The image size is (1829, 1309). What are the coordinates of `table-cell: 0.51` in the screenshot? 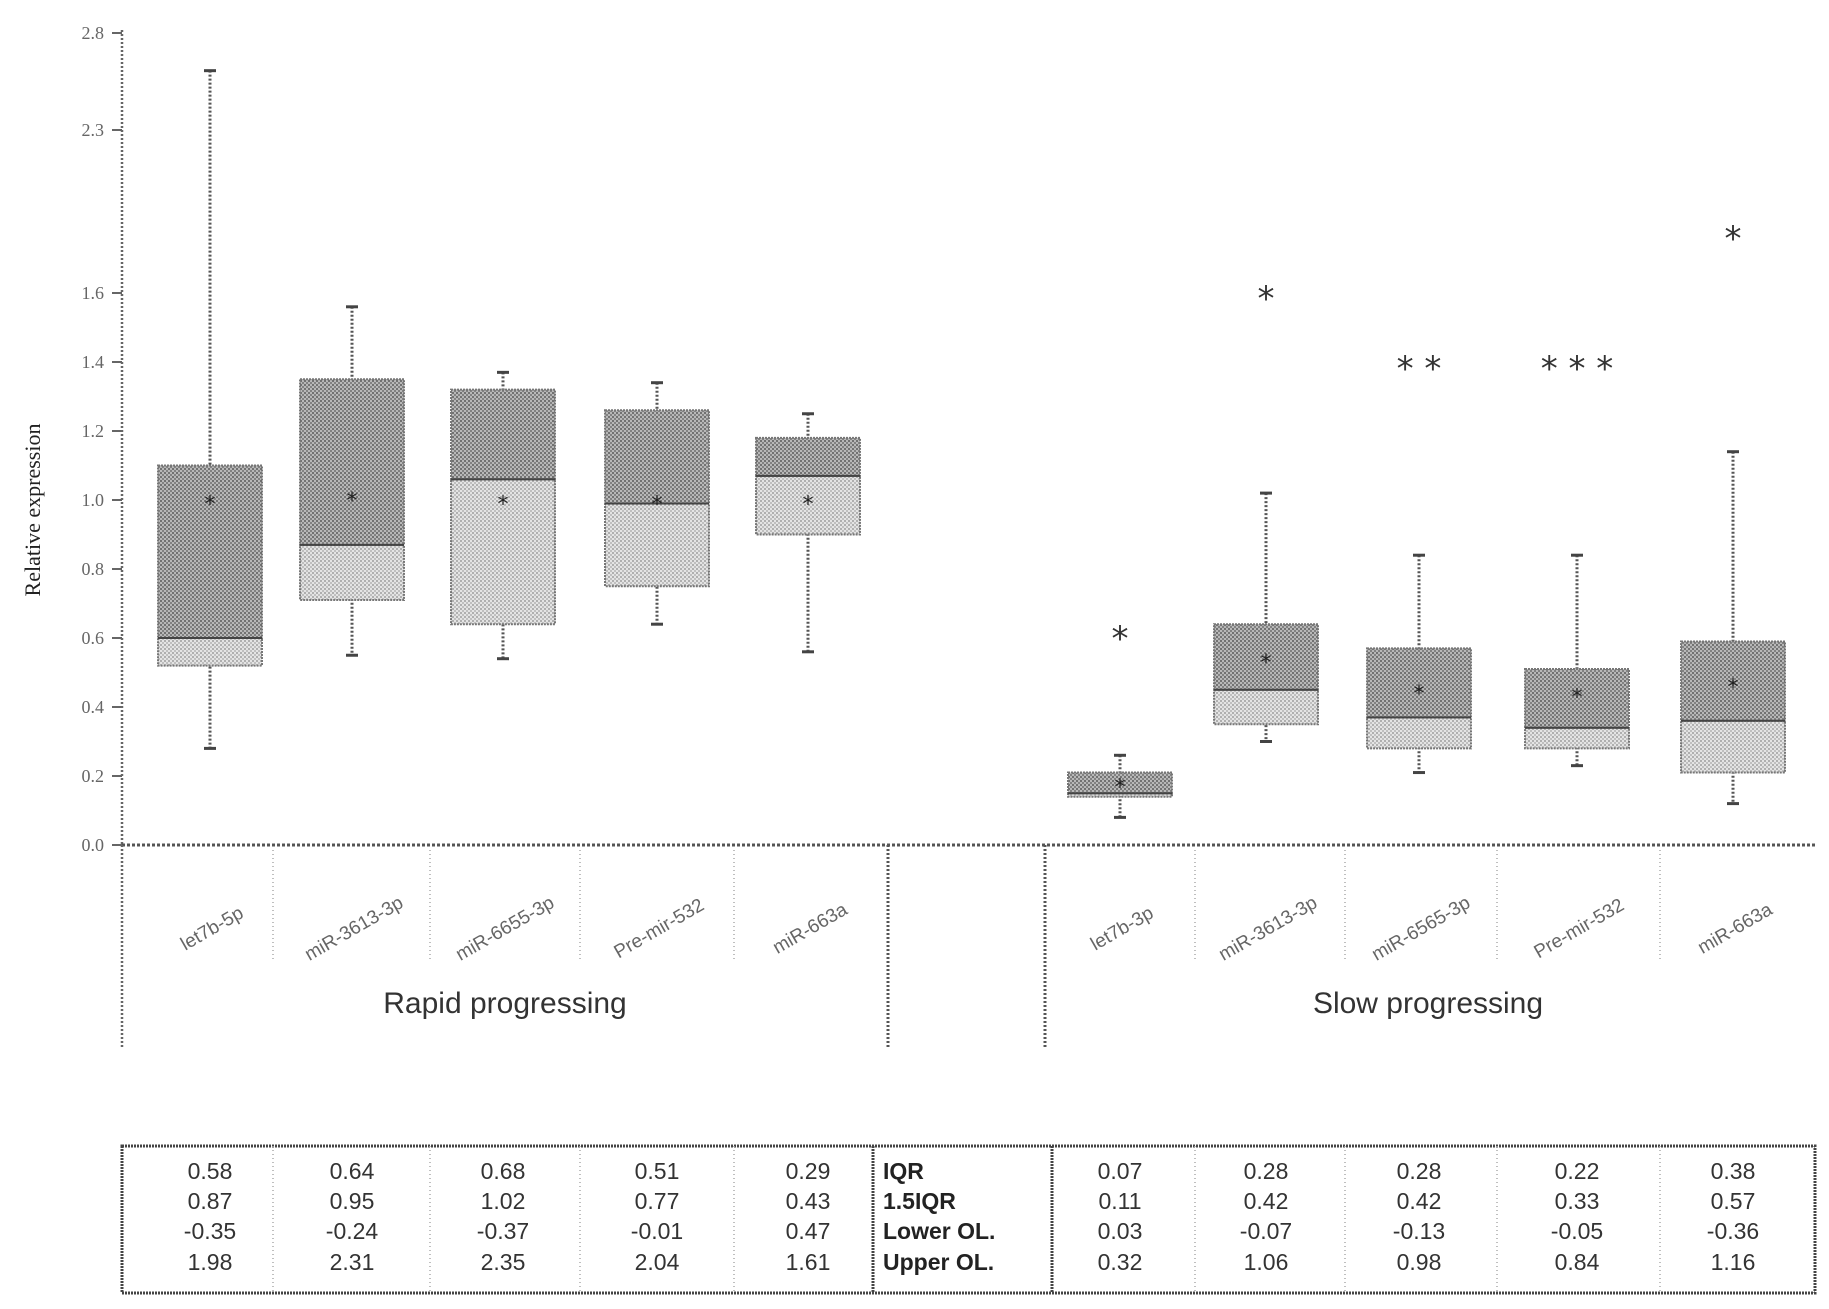 It's located at (657, 1171).